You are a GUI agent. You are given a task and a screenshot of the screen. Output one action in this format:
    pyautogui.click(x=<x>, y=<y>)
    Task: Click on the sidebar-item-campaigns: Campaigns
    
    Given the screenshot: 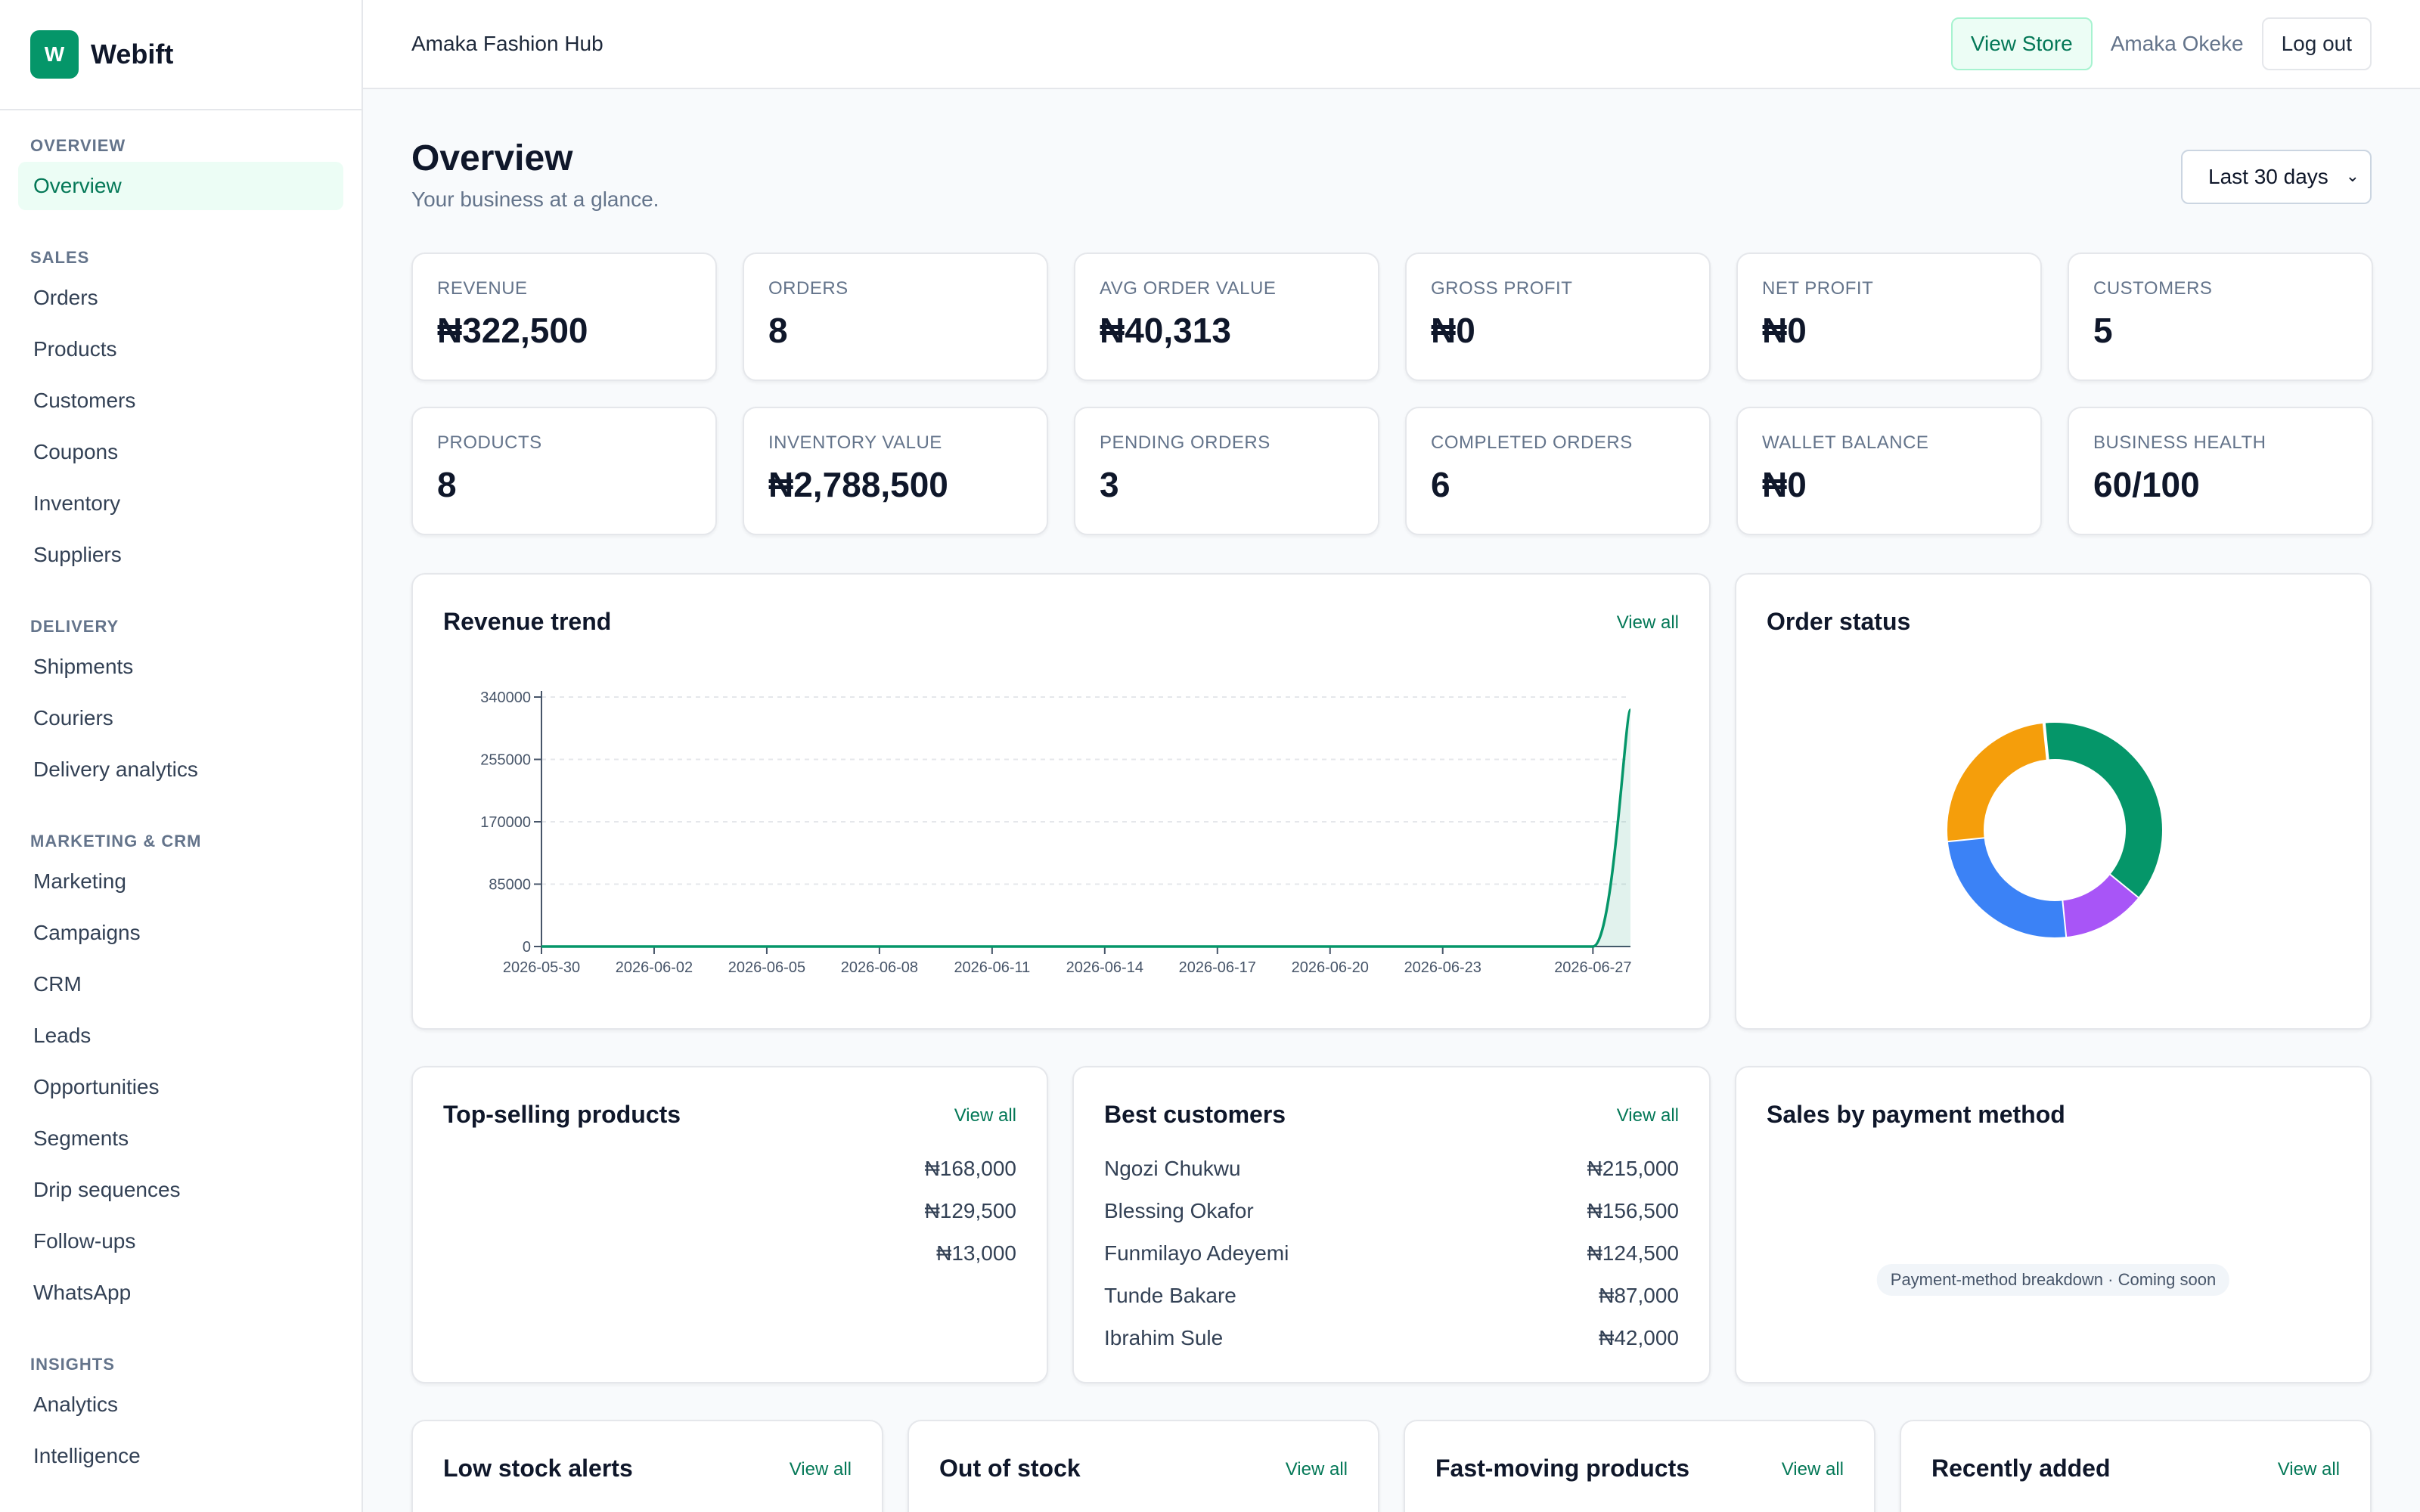 What is the action you would take?
    pyautogui.click(x=87, y=932)
    